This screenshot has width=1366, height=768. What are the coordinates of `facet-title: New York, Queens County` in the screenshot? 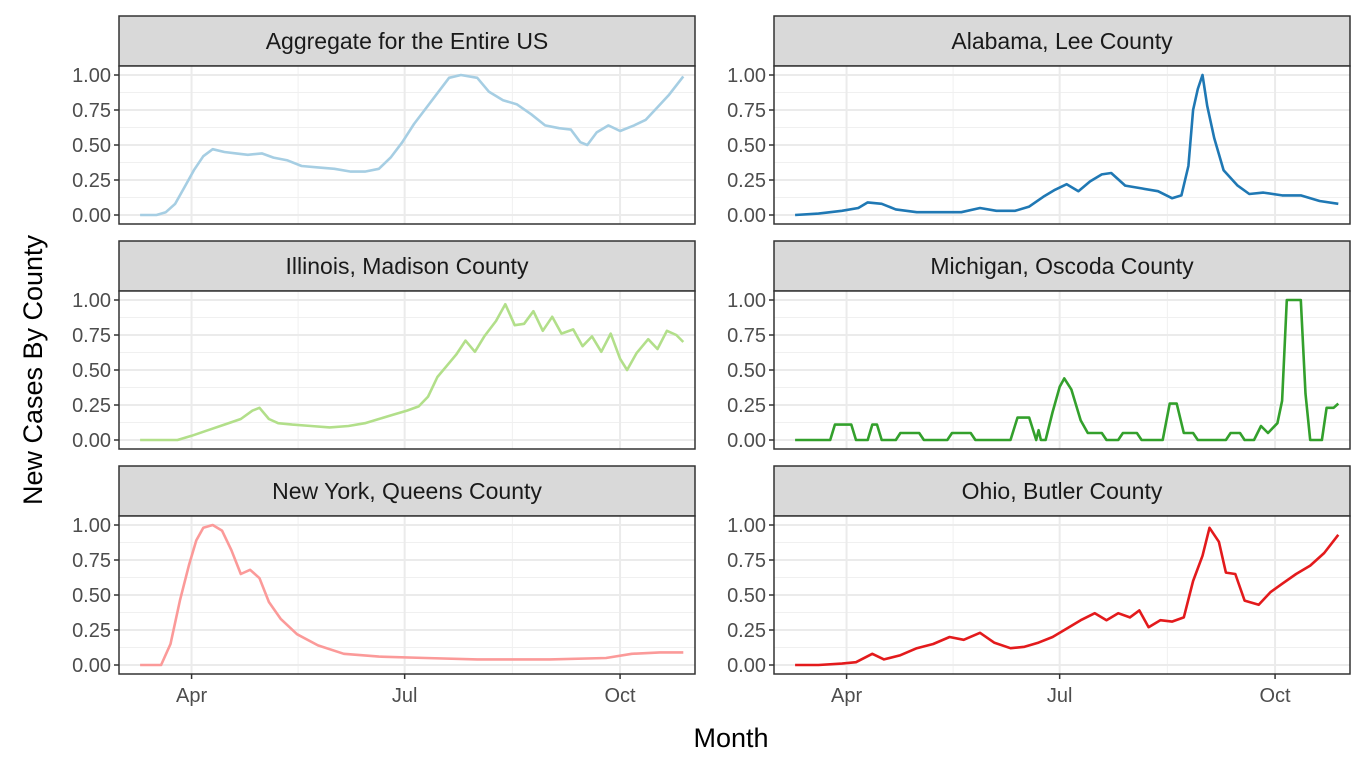 It's located at (407, 491).